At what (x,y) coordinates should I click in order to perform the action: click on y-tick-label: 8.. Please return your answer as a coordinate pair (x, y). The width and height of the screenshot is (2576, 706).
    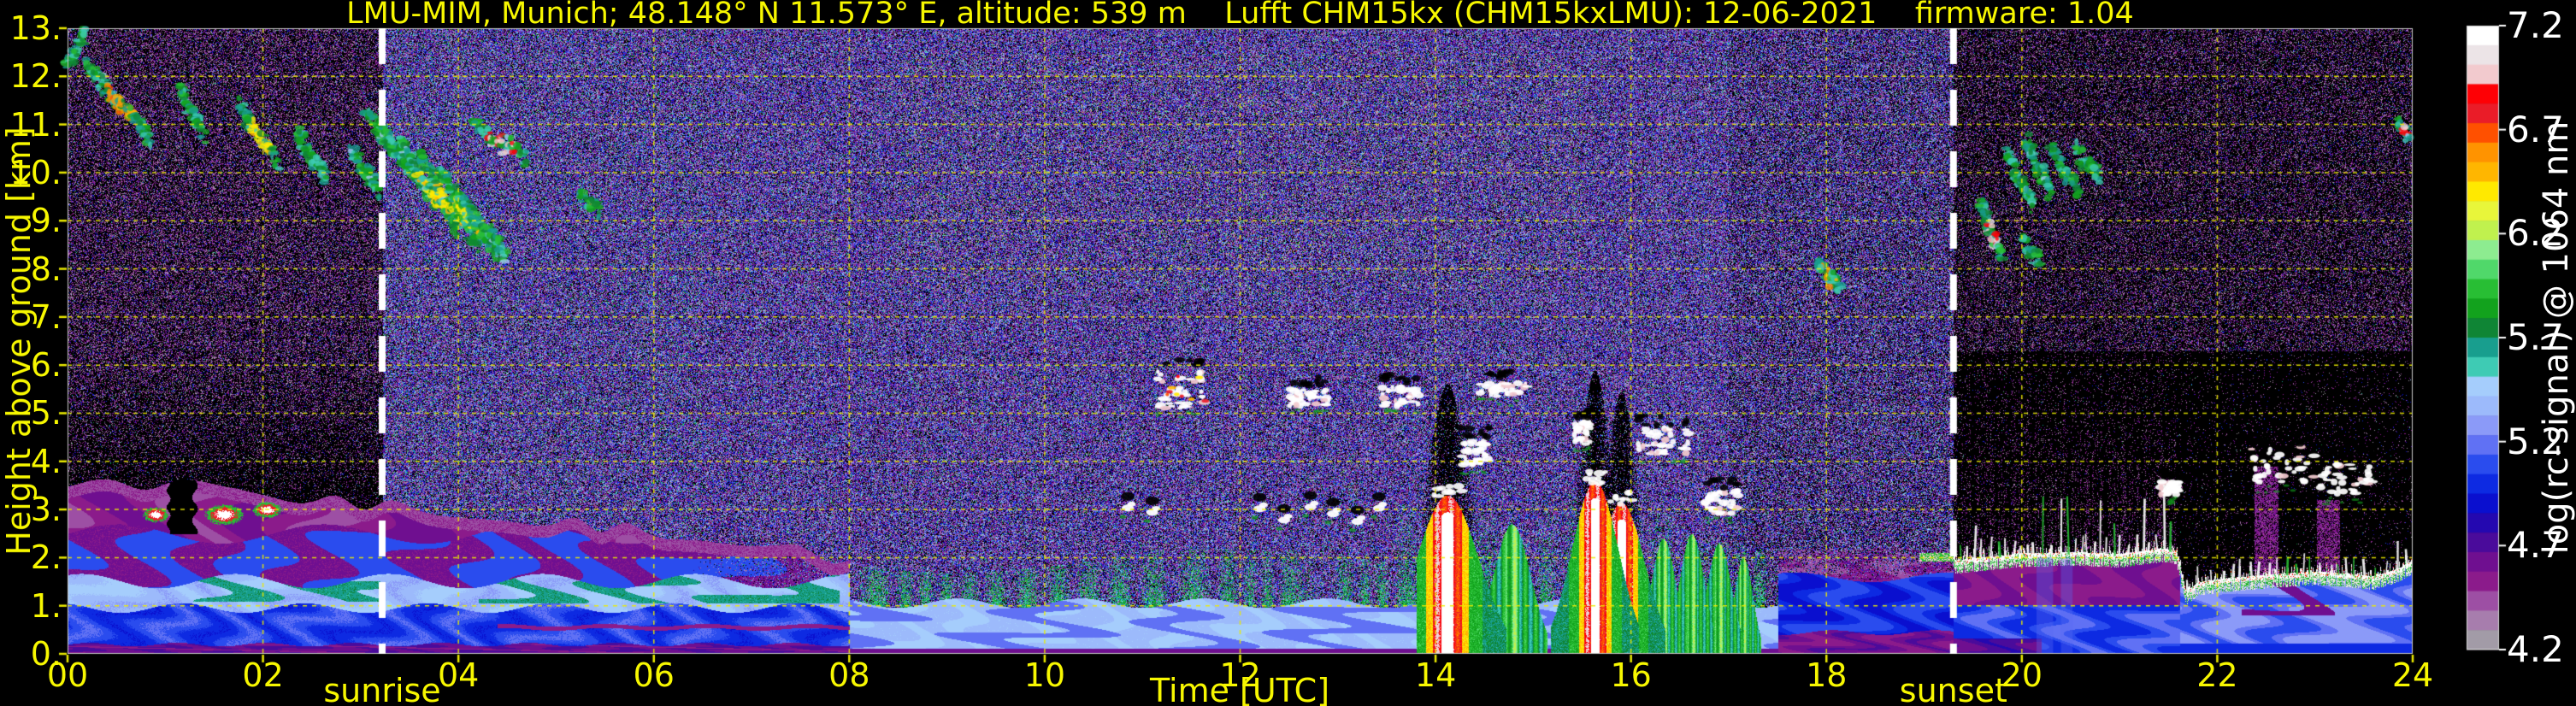
    Looking at the image, I should click on (46, 269).